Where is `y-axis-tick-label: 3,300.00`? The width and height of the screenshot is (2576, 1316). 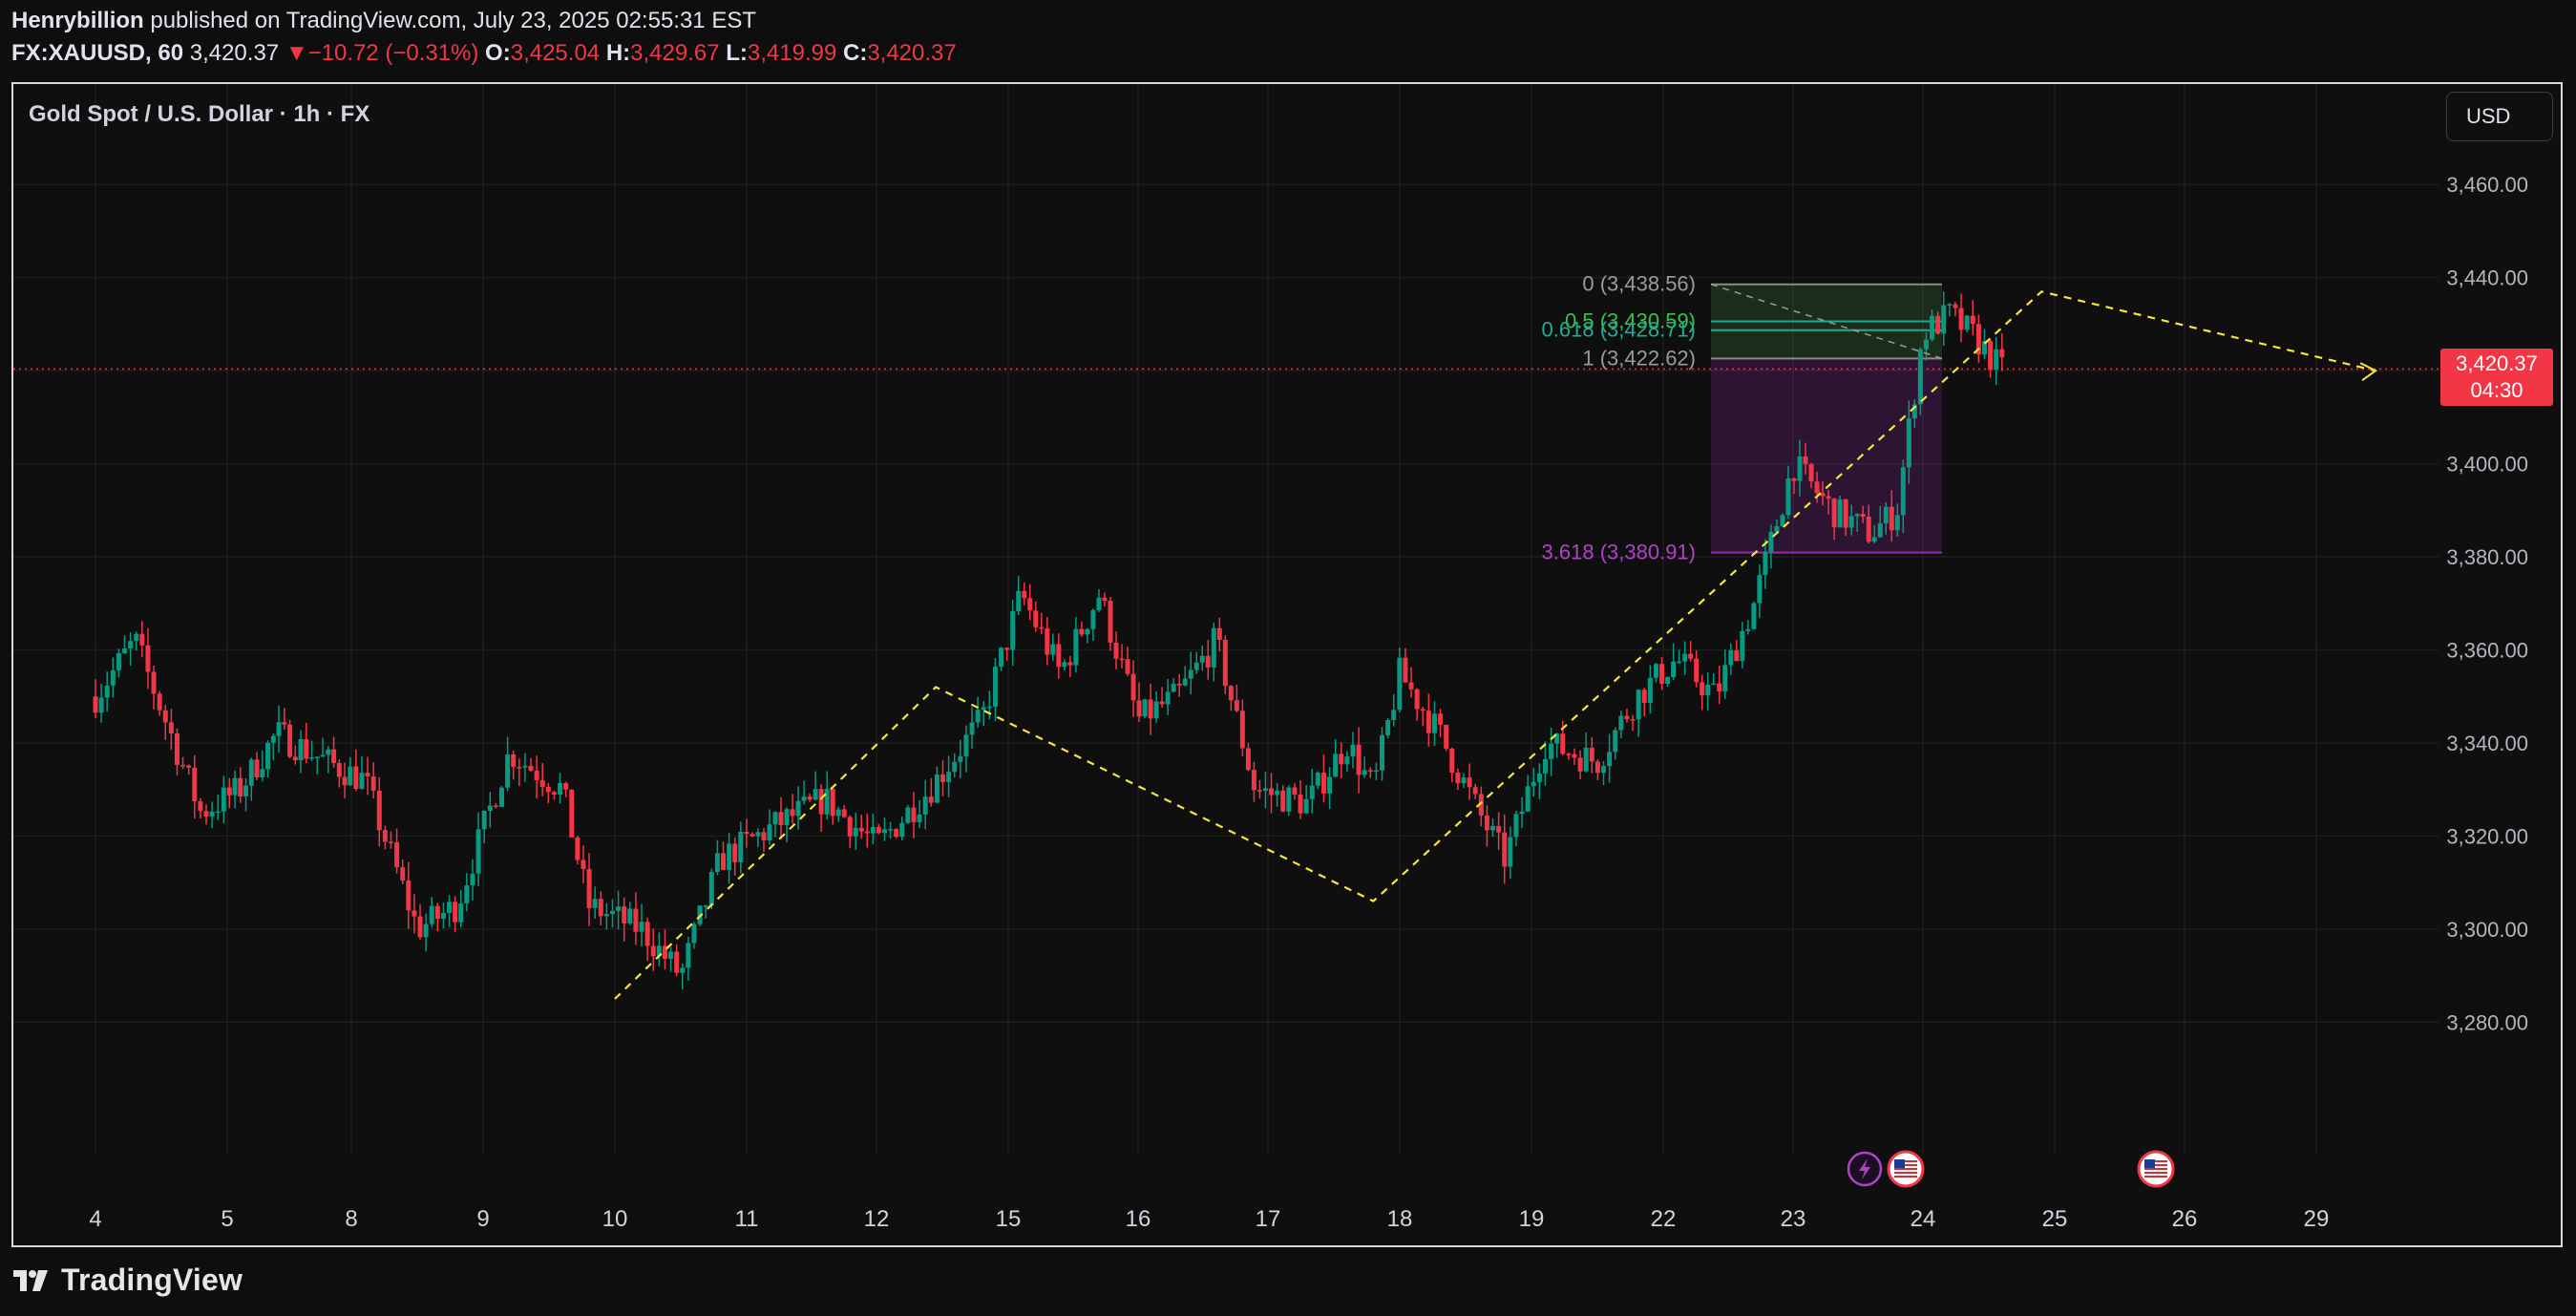 y-axis-tick-label: 3,300.00 is located at coordinates (2487, 930).